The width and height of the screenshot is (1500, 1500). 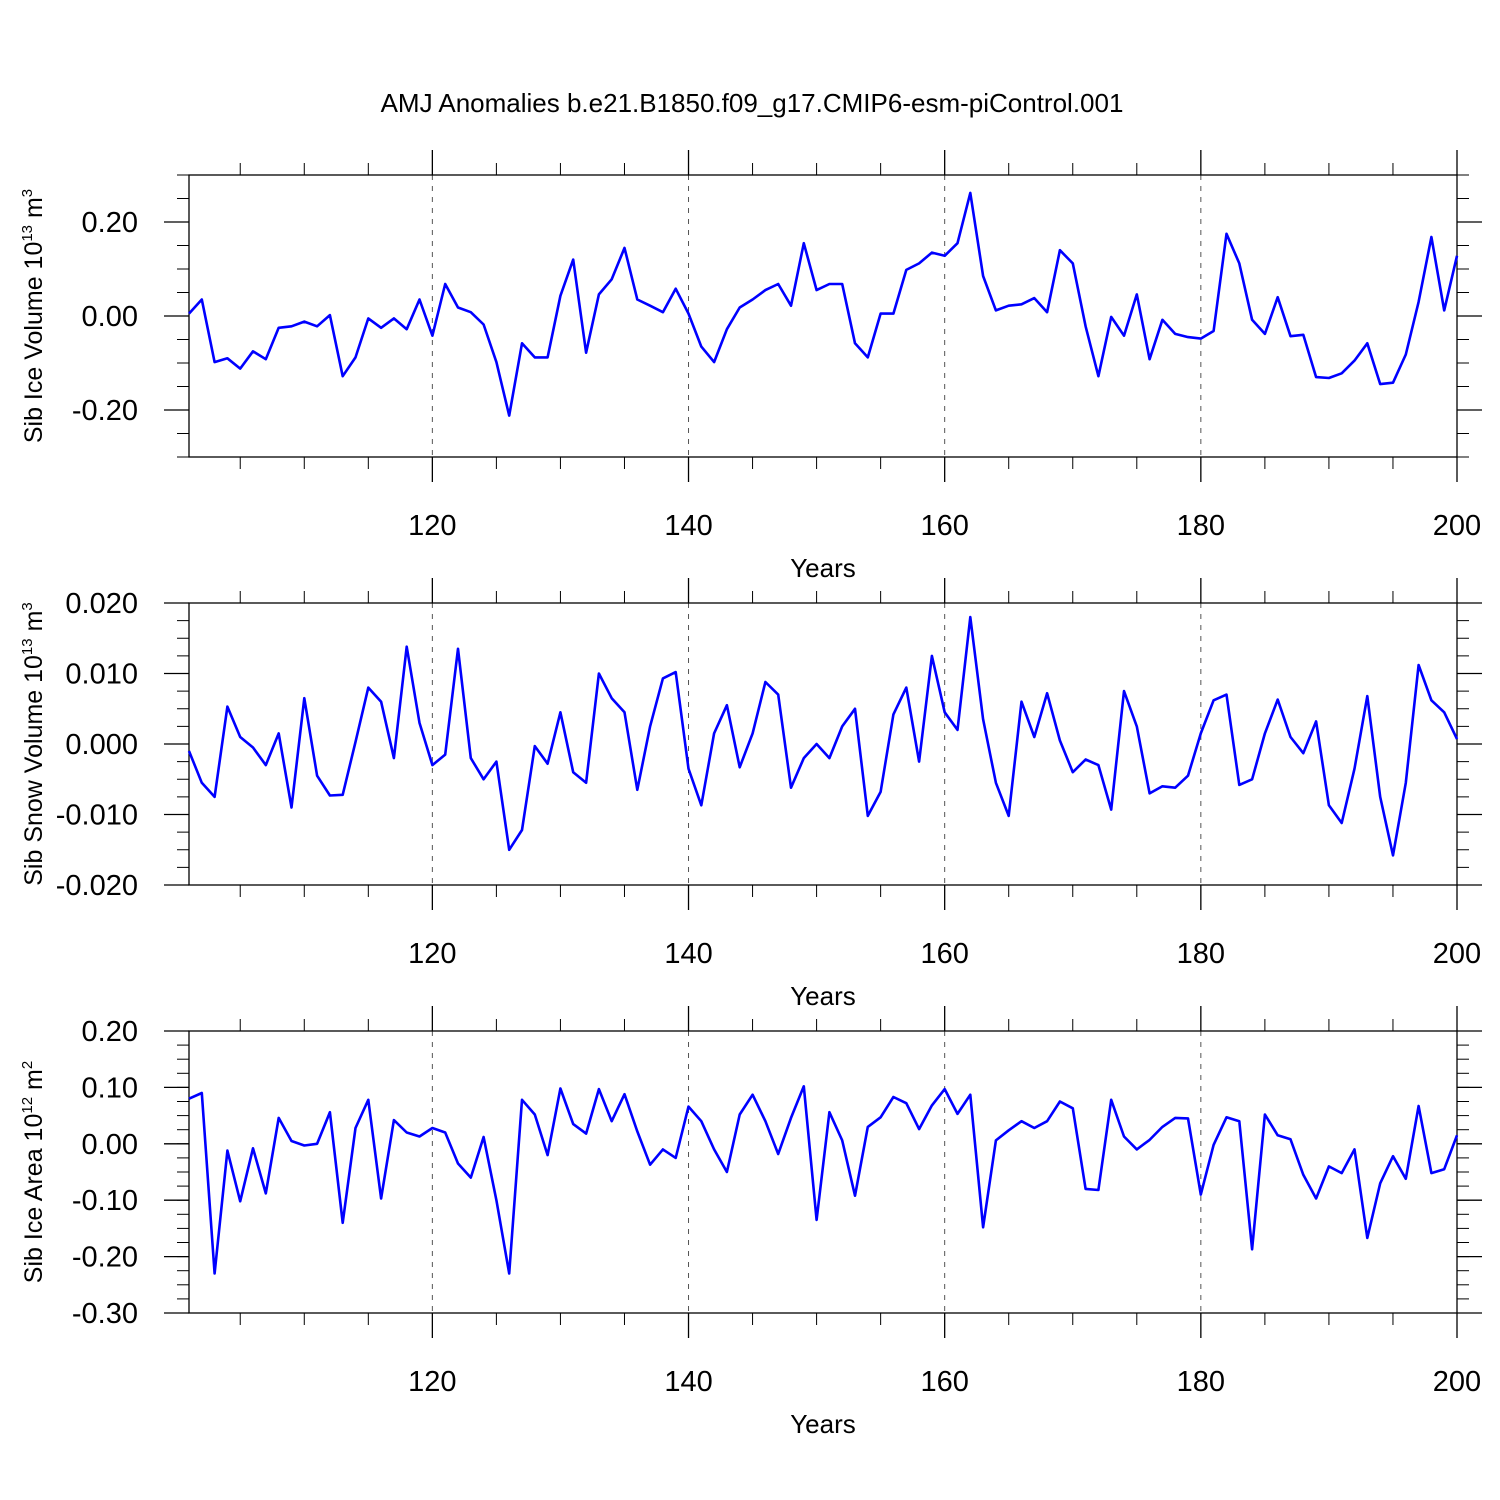 I want to click on y-axis-title: Sib Ice Area 1012 m2, so click(x=33, y=1172).